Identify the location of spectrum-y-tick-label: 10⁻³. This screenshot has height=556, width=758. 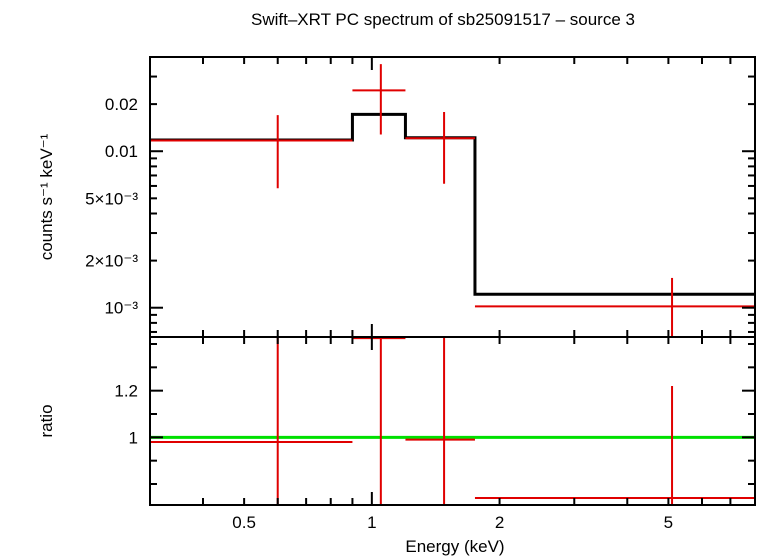
(121, 308).